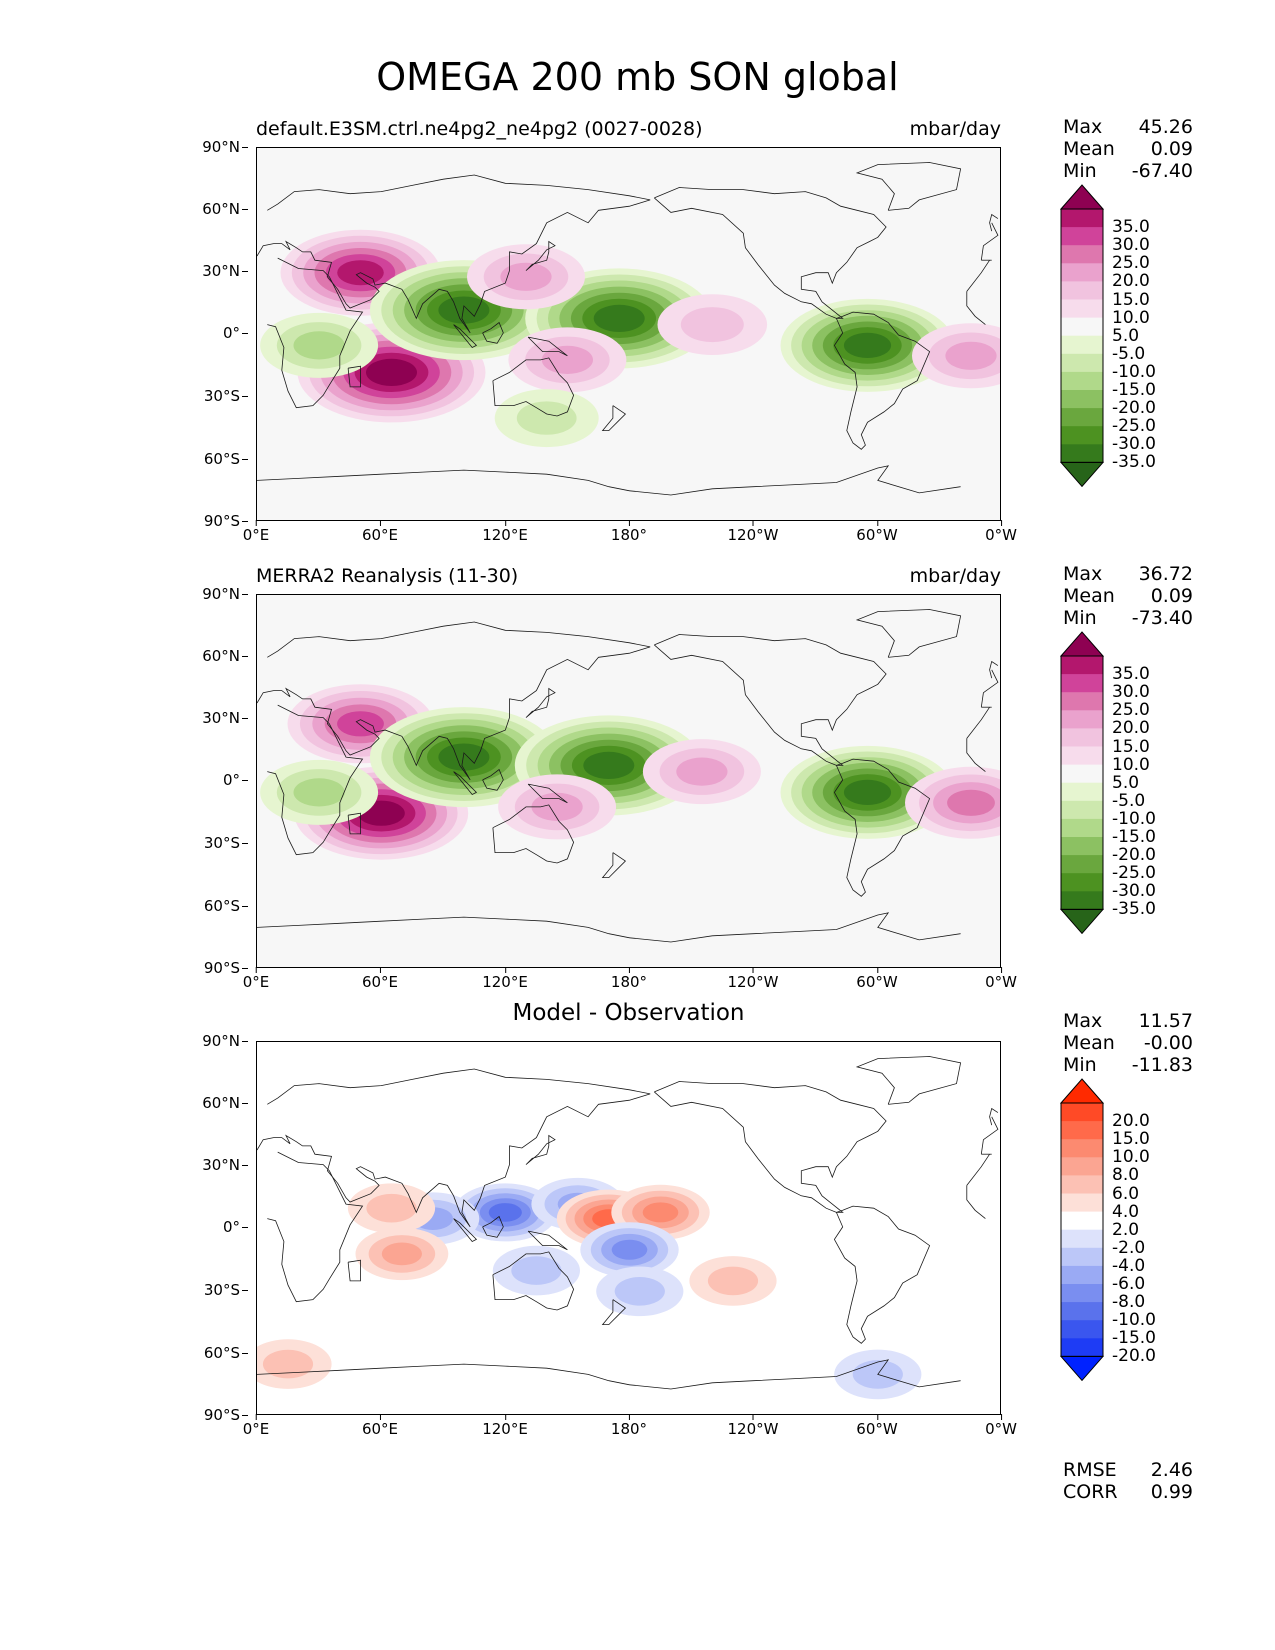 The image size is (1275, 1650). I want to click on stats-block: Max 11.57 Mean -0.00 Min -11.83, so click(1128, 1043).